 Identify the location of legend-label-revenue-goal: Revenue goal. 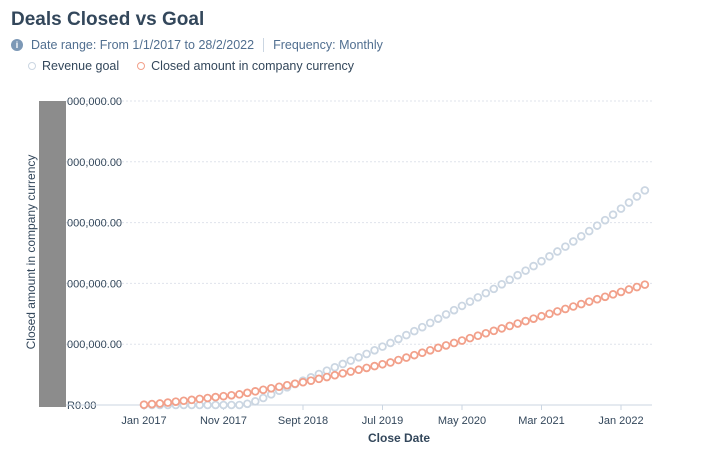
(81, 66).